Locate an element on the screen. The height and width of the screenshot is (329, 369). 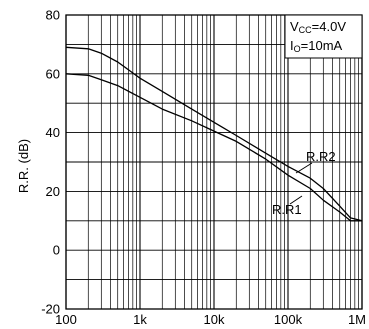
x-tick-label: 100 is located at coordinates (66, 319).